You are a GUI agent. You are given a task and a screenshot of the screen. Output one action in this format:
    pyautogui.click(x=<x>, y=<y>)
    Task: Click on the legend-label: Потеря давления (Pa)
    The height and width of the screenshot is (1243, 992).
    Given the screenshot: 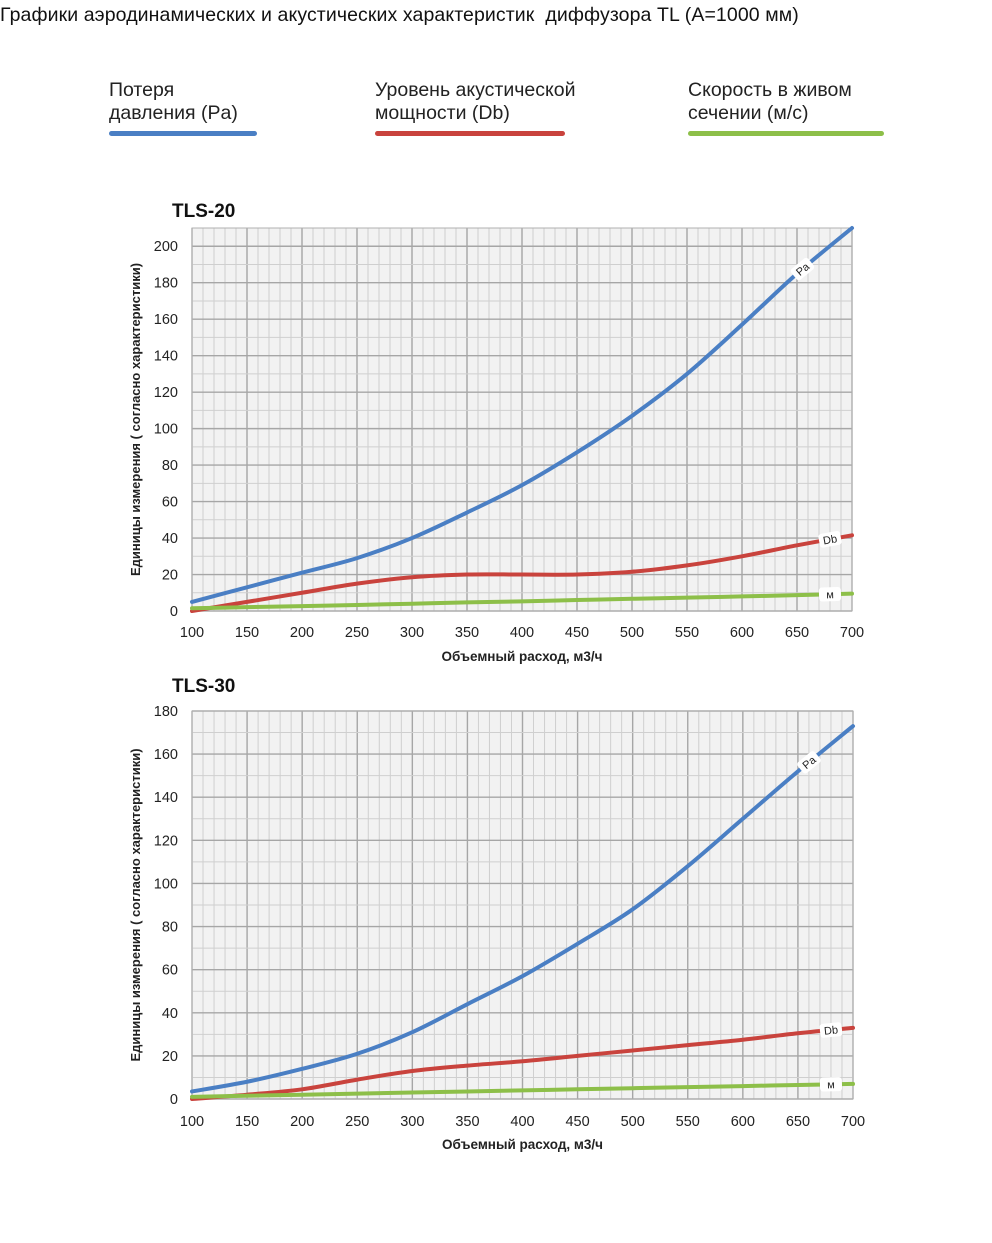 What is the action you would take?
    pyautogui.click(x=173, y=101)
    